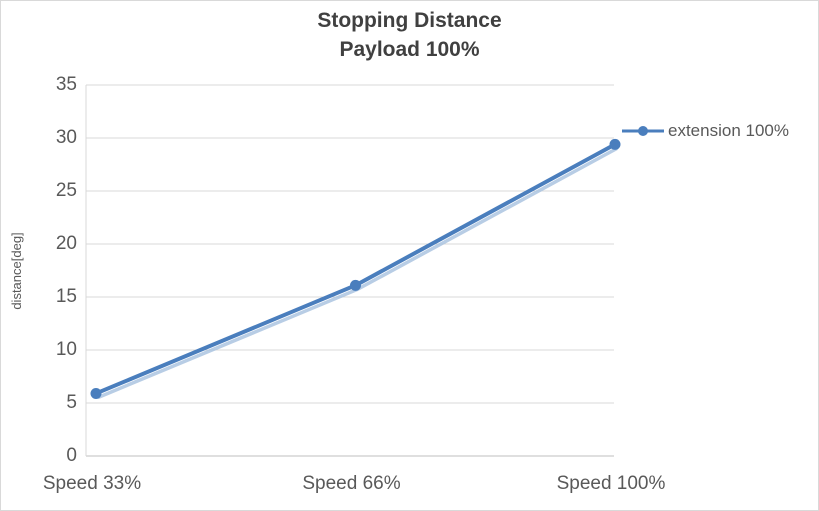 The height and width of the screenshot is (511, 819). What do you see at coordinates (71, 402) in the screenshot?
I see `y-tick-label: 5` at bounding box center [71, 402].